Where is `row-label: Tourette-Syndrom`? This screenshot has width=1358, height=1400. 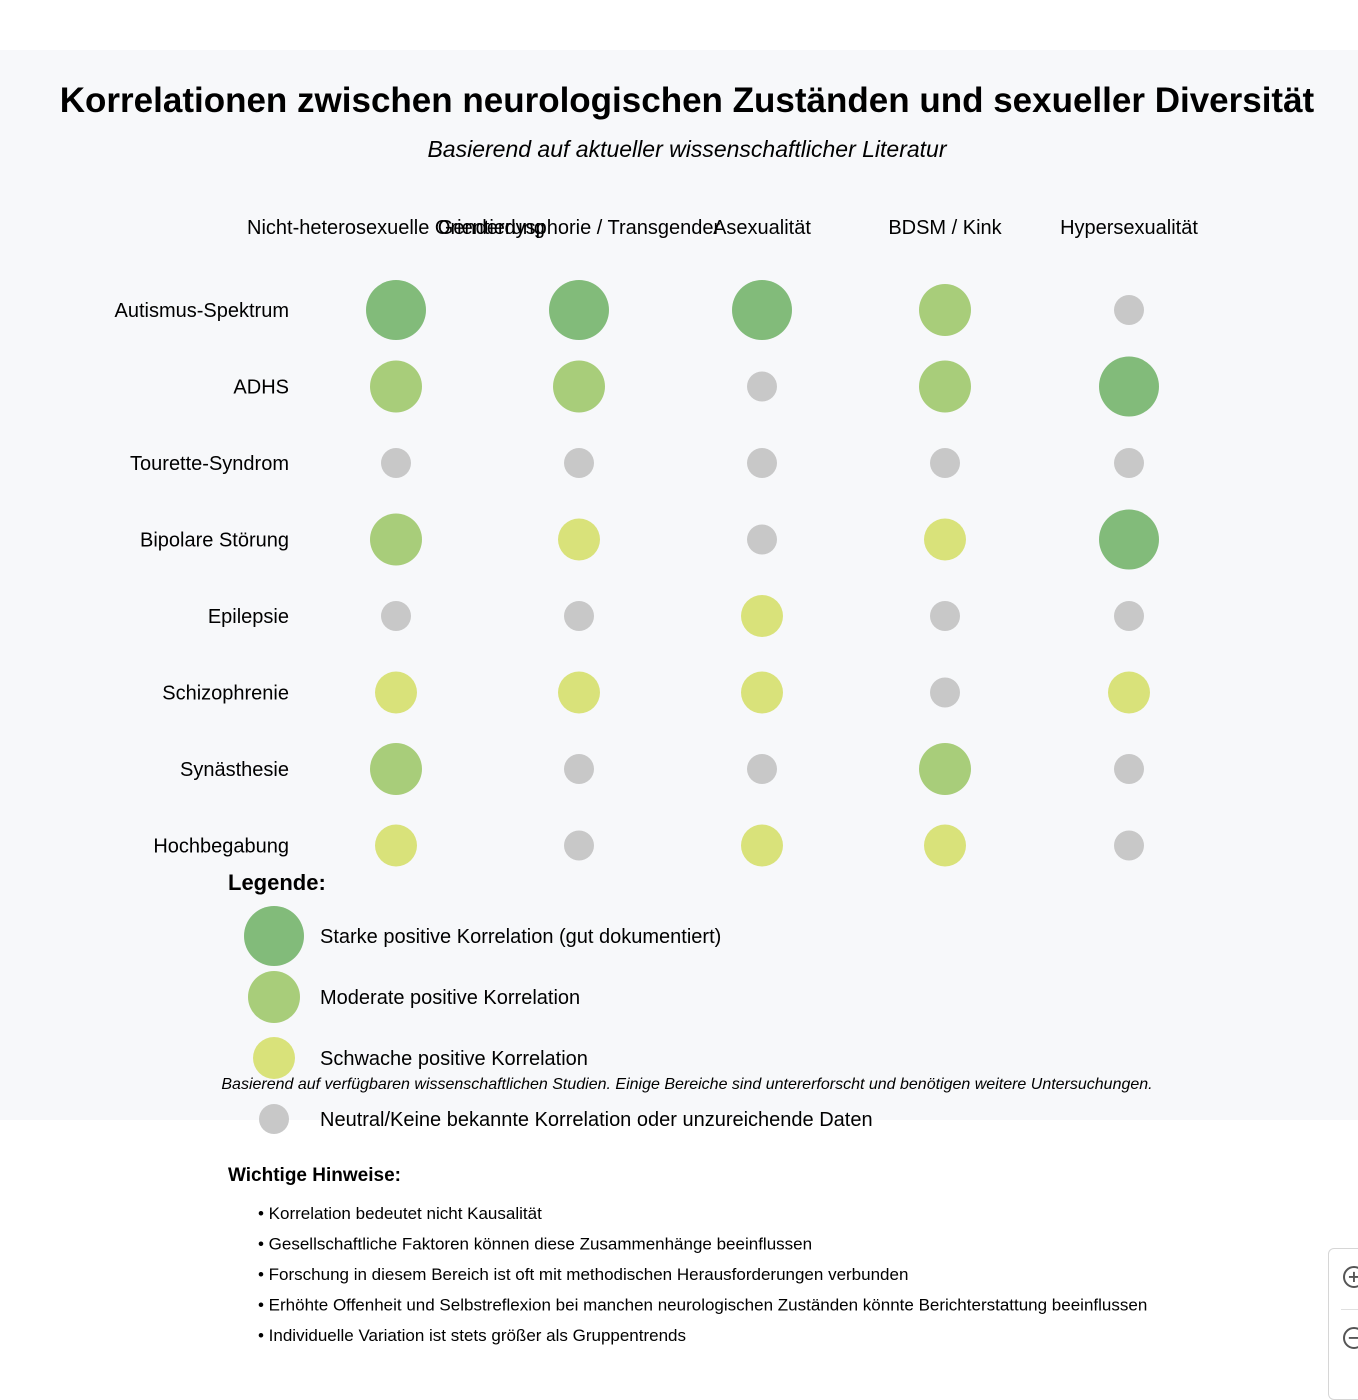 row-label: Tourette-Syndrom is located at coordinates (209, 464).